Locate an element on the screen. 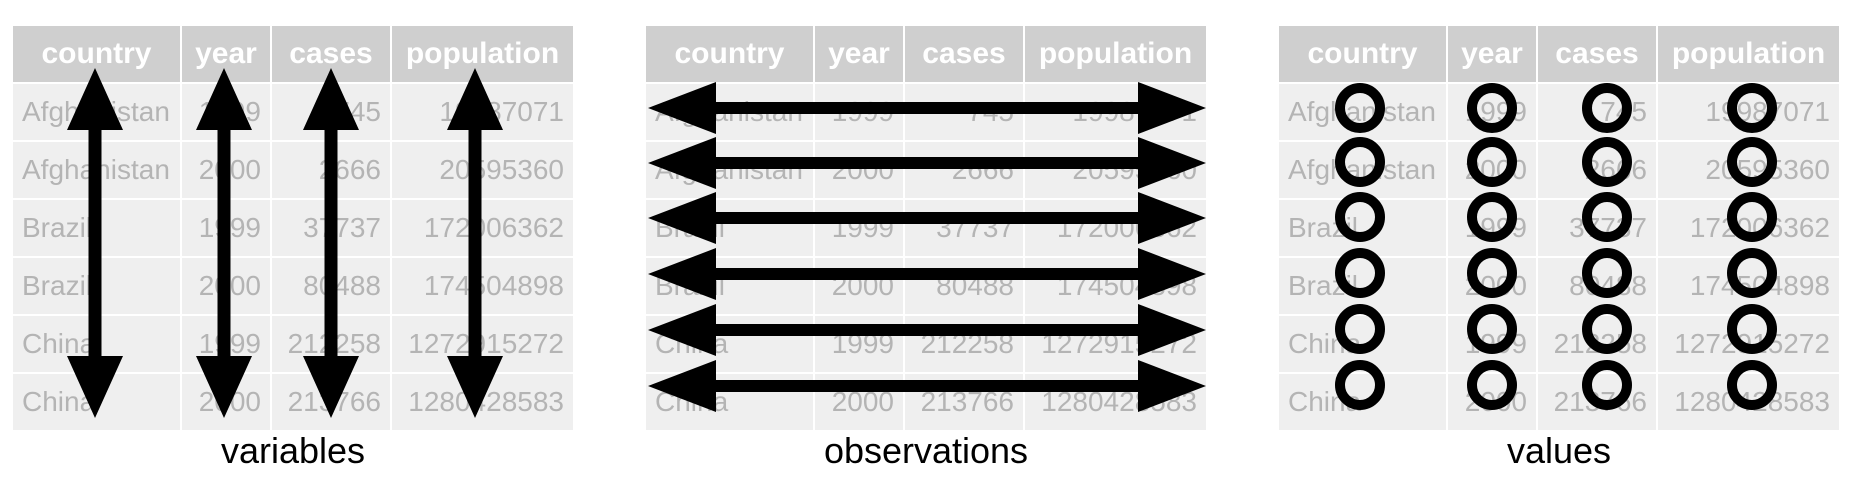 Image resolution: width=1854 pixels, height=496 pixels. column-header-cases: cases is located at coordinates (963, 54).